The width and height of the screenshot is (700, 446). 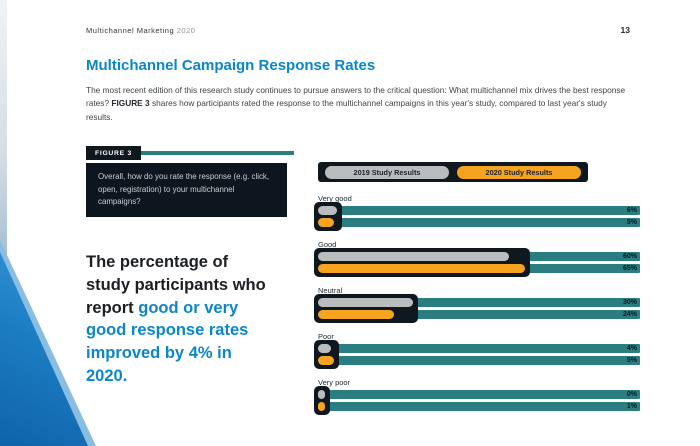 I want to click on bar-track-2019: 6%, so click(x=479, y=210).